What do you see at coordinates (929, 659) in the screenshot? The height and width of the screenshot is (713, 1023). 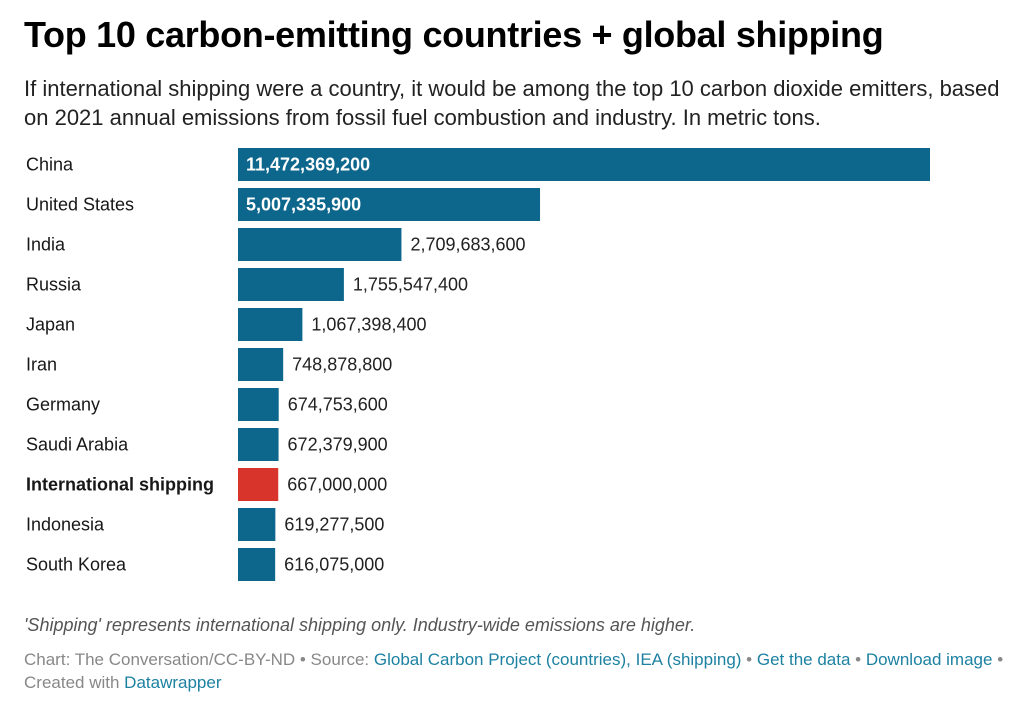 I see `download-image-link: Download image` at bounding box center [929, 659].